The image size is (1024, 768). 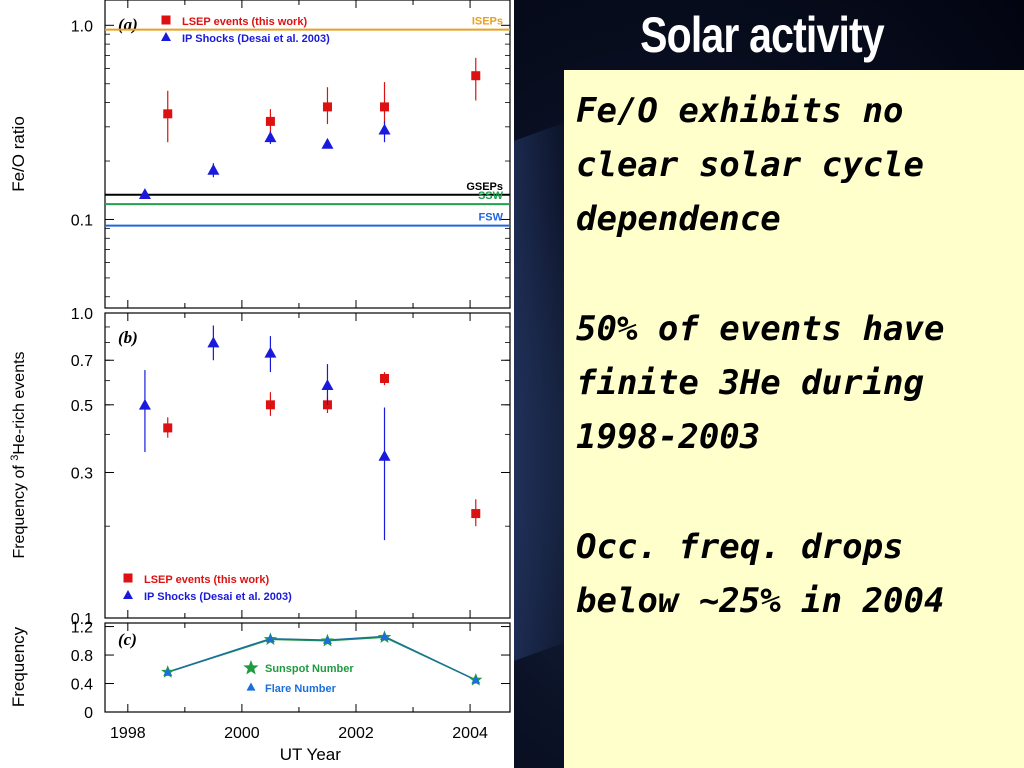 What do you see at coordinates (310, 754) in the screenshot?
I see `x-axis-title: UT Year` at bounding box center [310, 754].